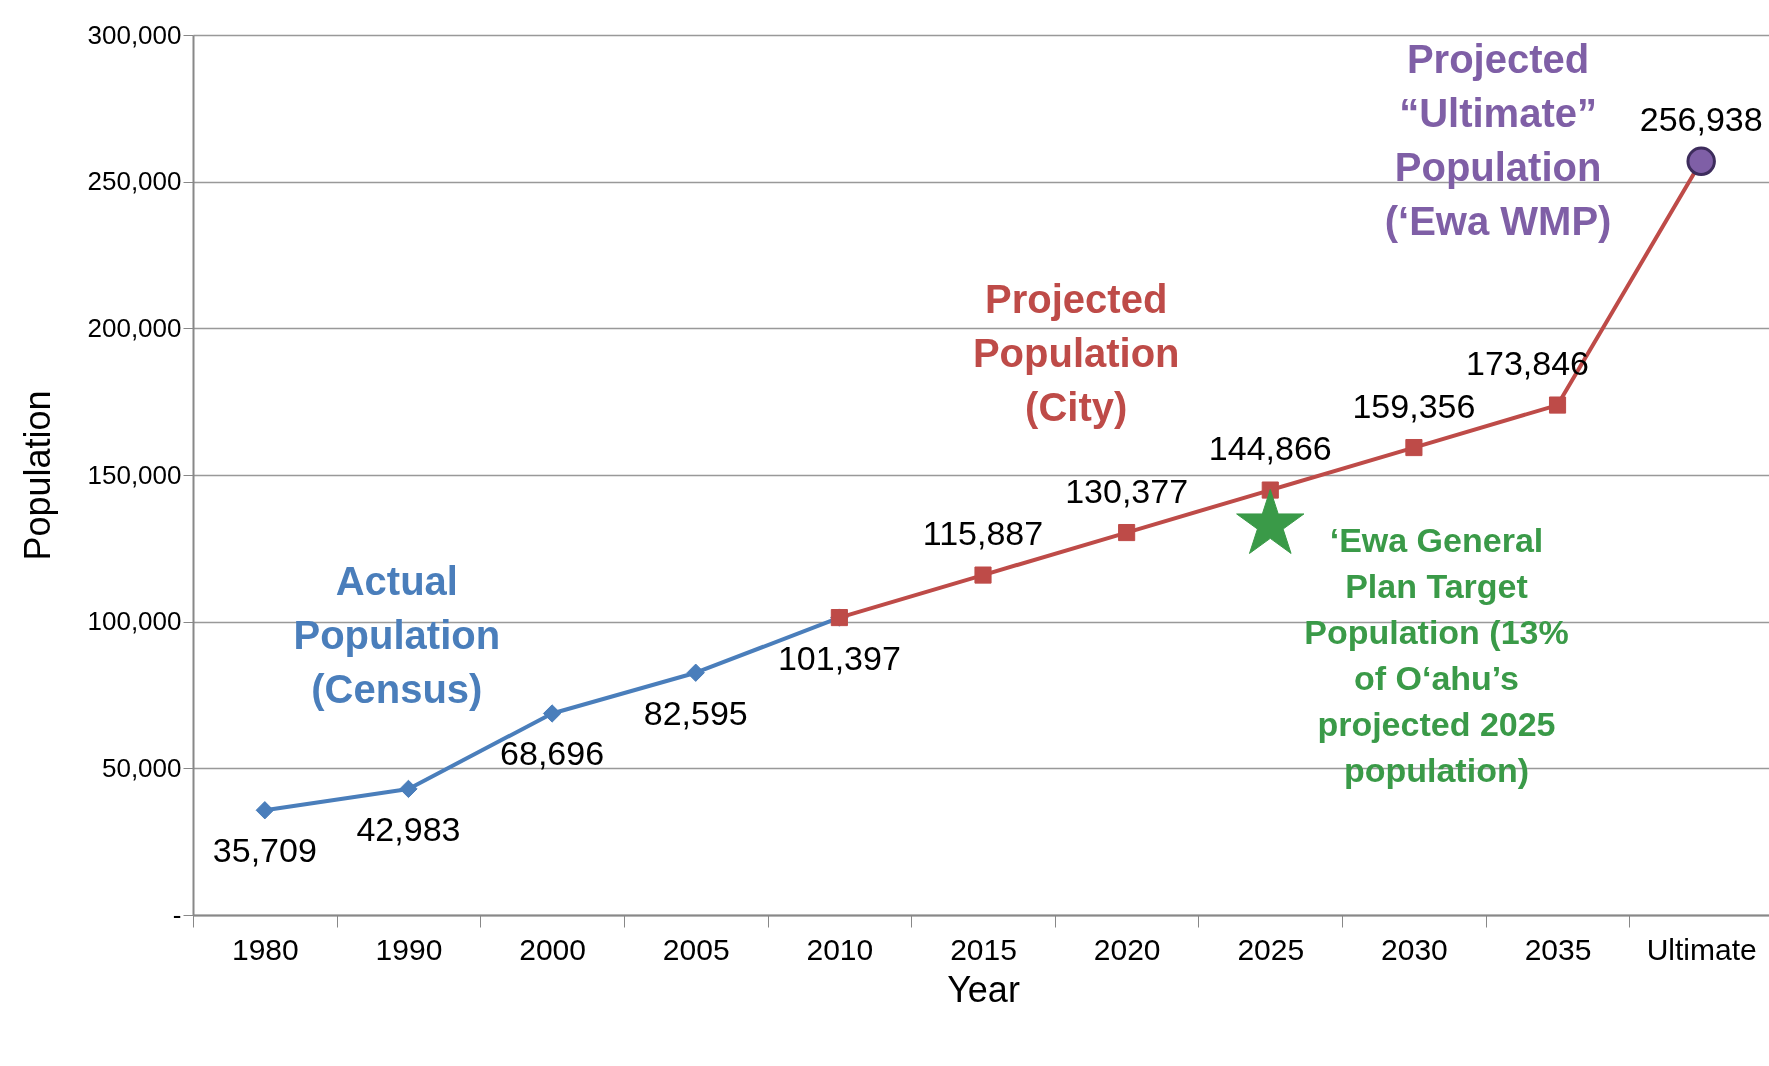  I want to click on y-tick-label: 150,000, so click(134, 474).